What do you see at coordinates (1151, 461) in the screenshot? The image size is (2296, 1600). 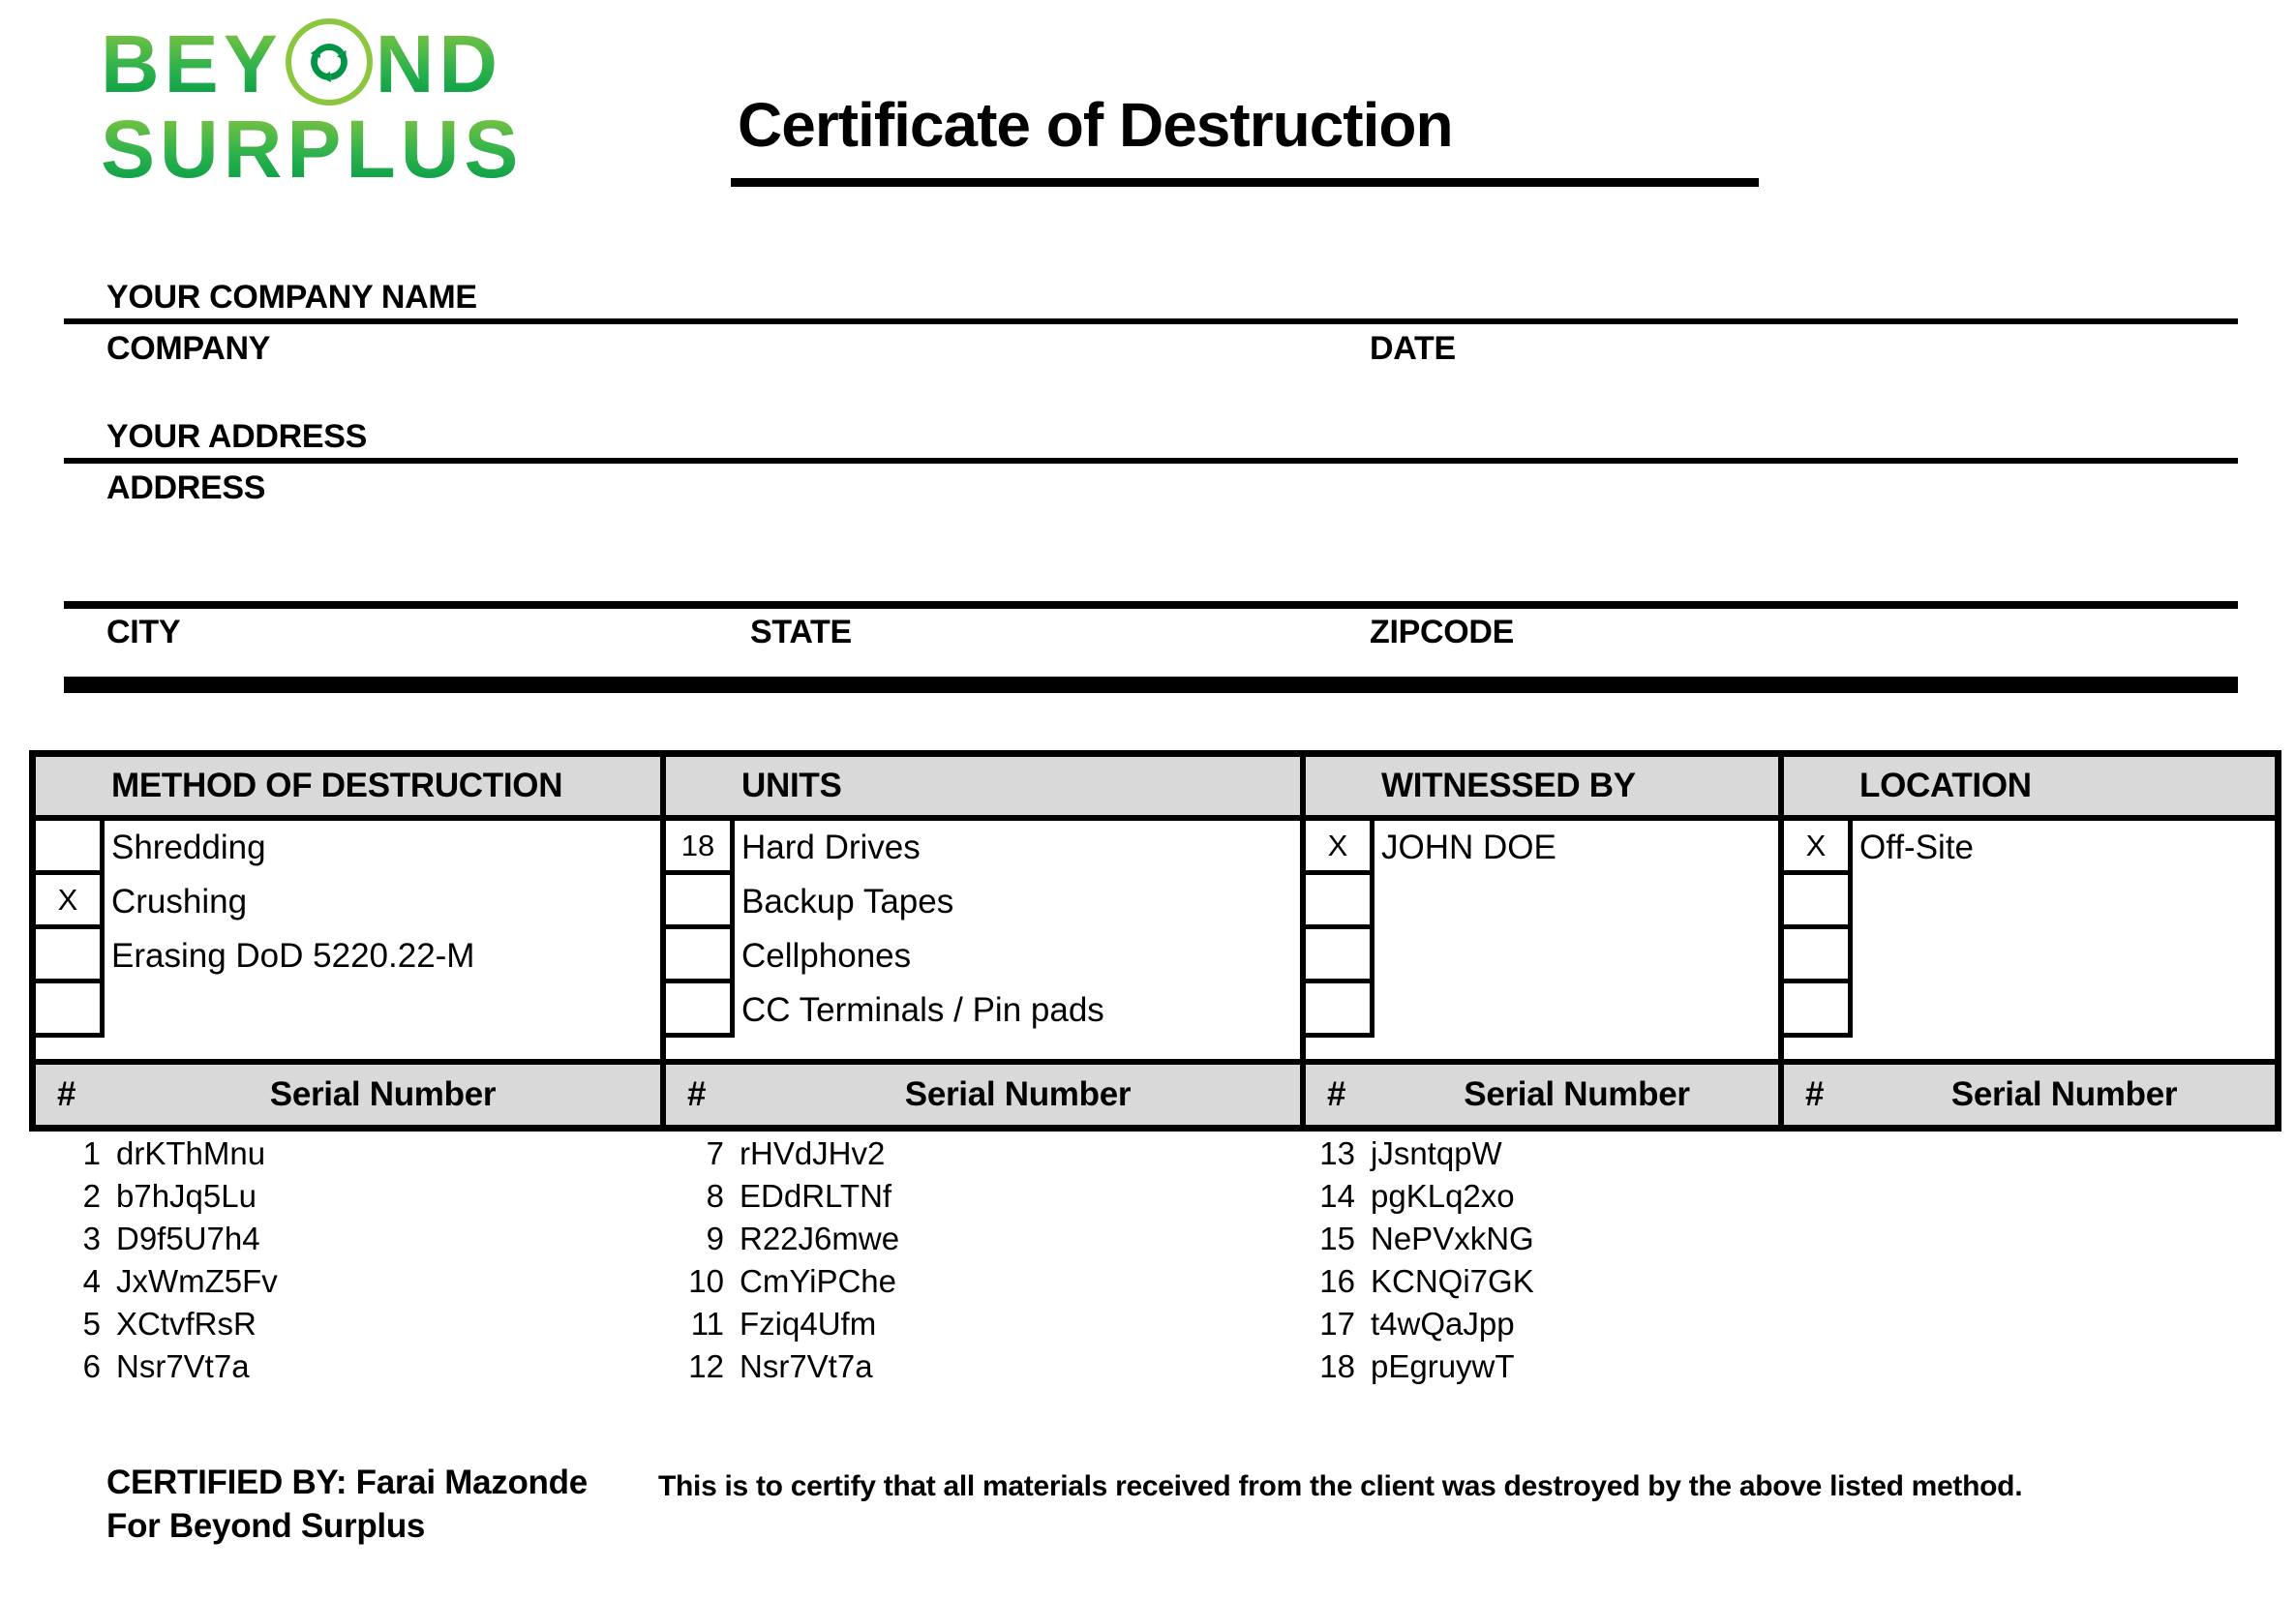 I see `address-input-line` at bounding box center [1151, 461].